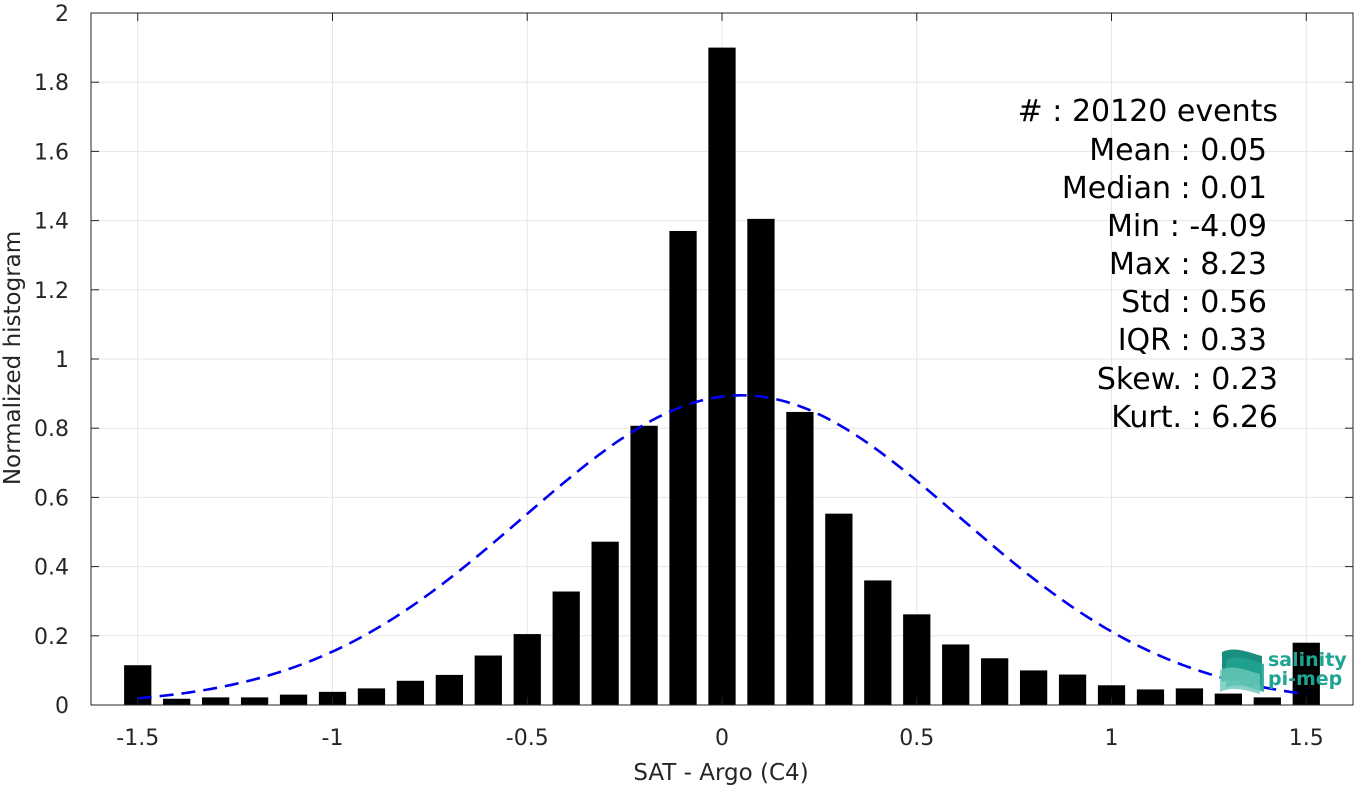 This screenshot has height=787, width=1367. I want to click on x-tick-label: -0.5, so click(527, 738).